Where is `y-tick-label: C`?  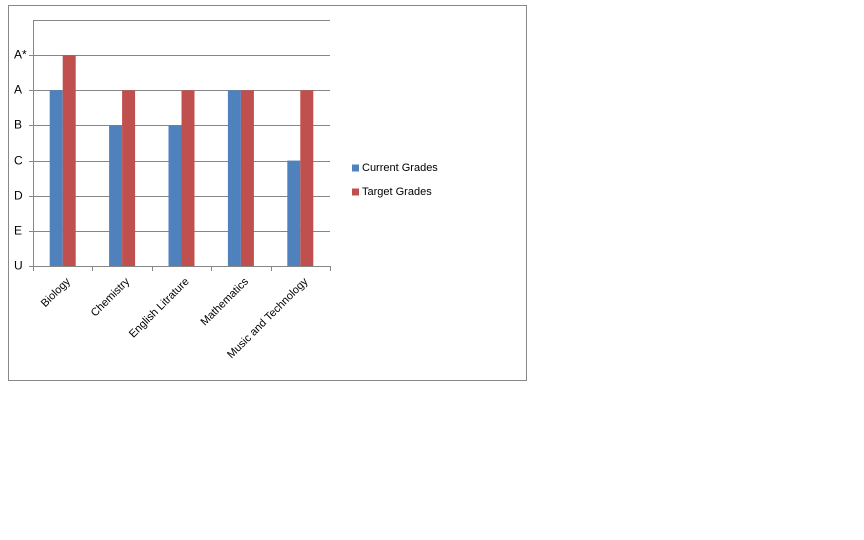
y-tick-label: C is located at coordinates (18, 161).